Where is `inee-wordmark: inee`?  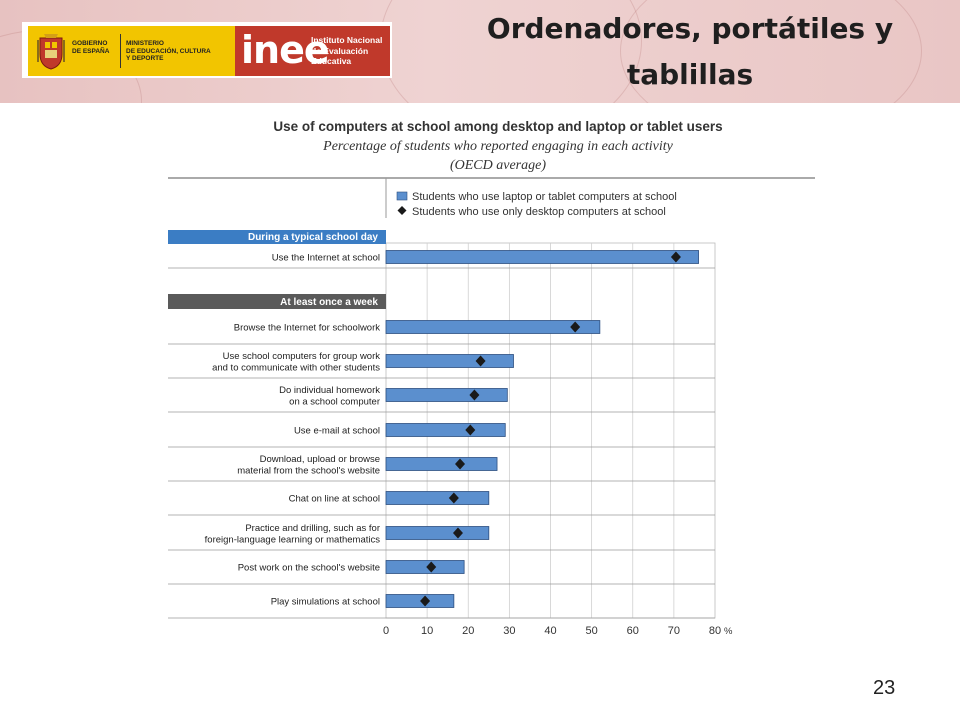 inee-wordmark: inee is located at coordinates (285, 50).